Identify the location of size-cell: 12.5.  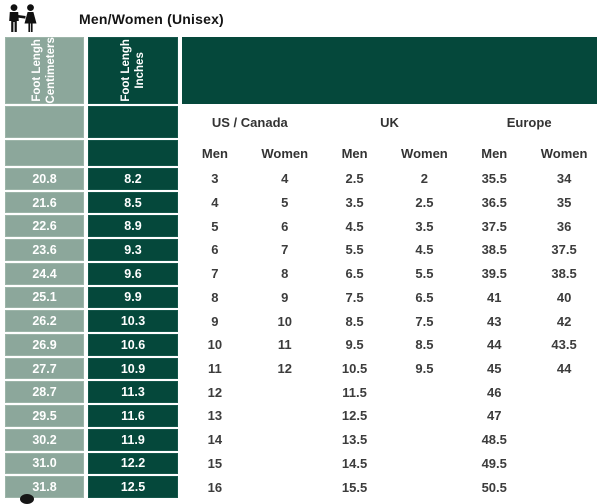
(354, 416).